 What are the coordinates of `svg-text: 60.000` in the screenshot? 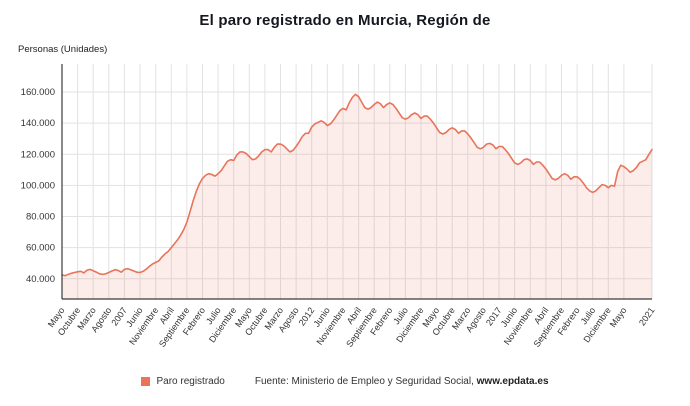 It's located at (40, 248).